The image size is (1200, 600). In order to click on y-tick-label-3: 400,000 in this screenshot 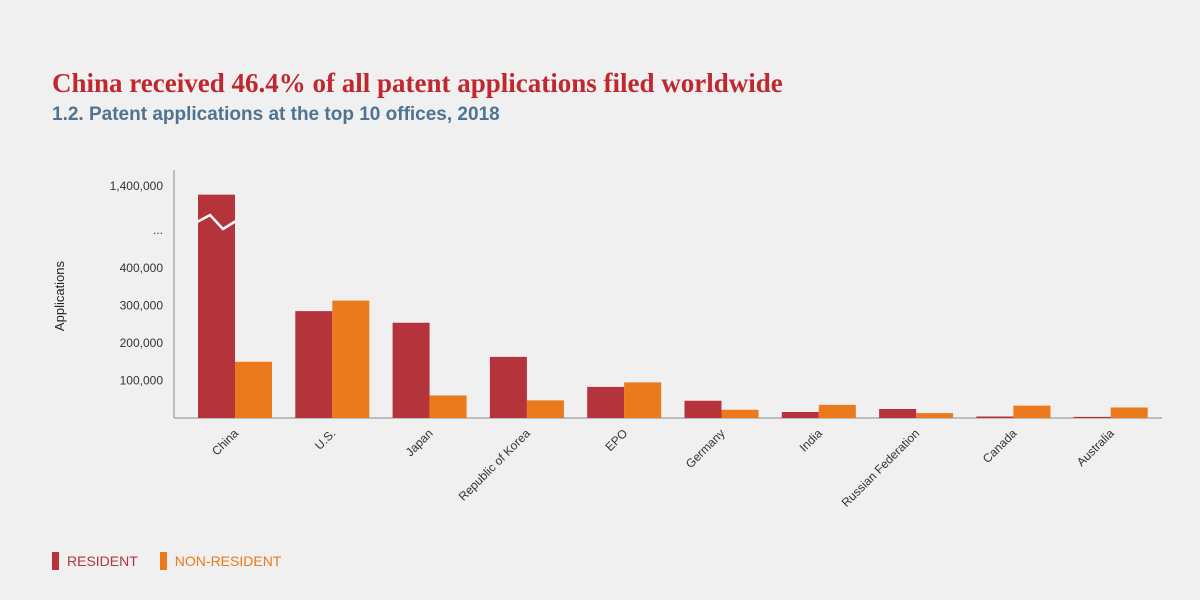, I will do `click(142, 268)`.